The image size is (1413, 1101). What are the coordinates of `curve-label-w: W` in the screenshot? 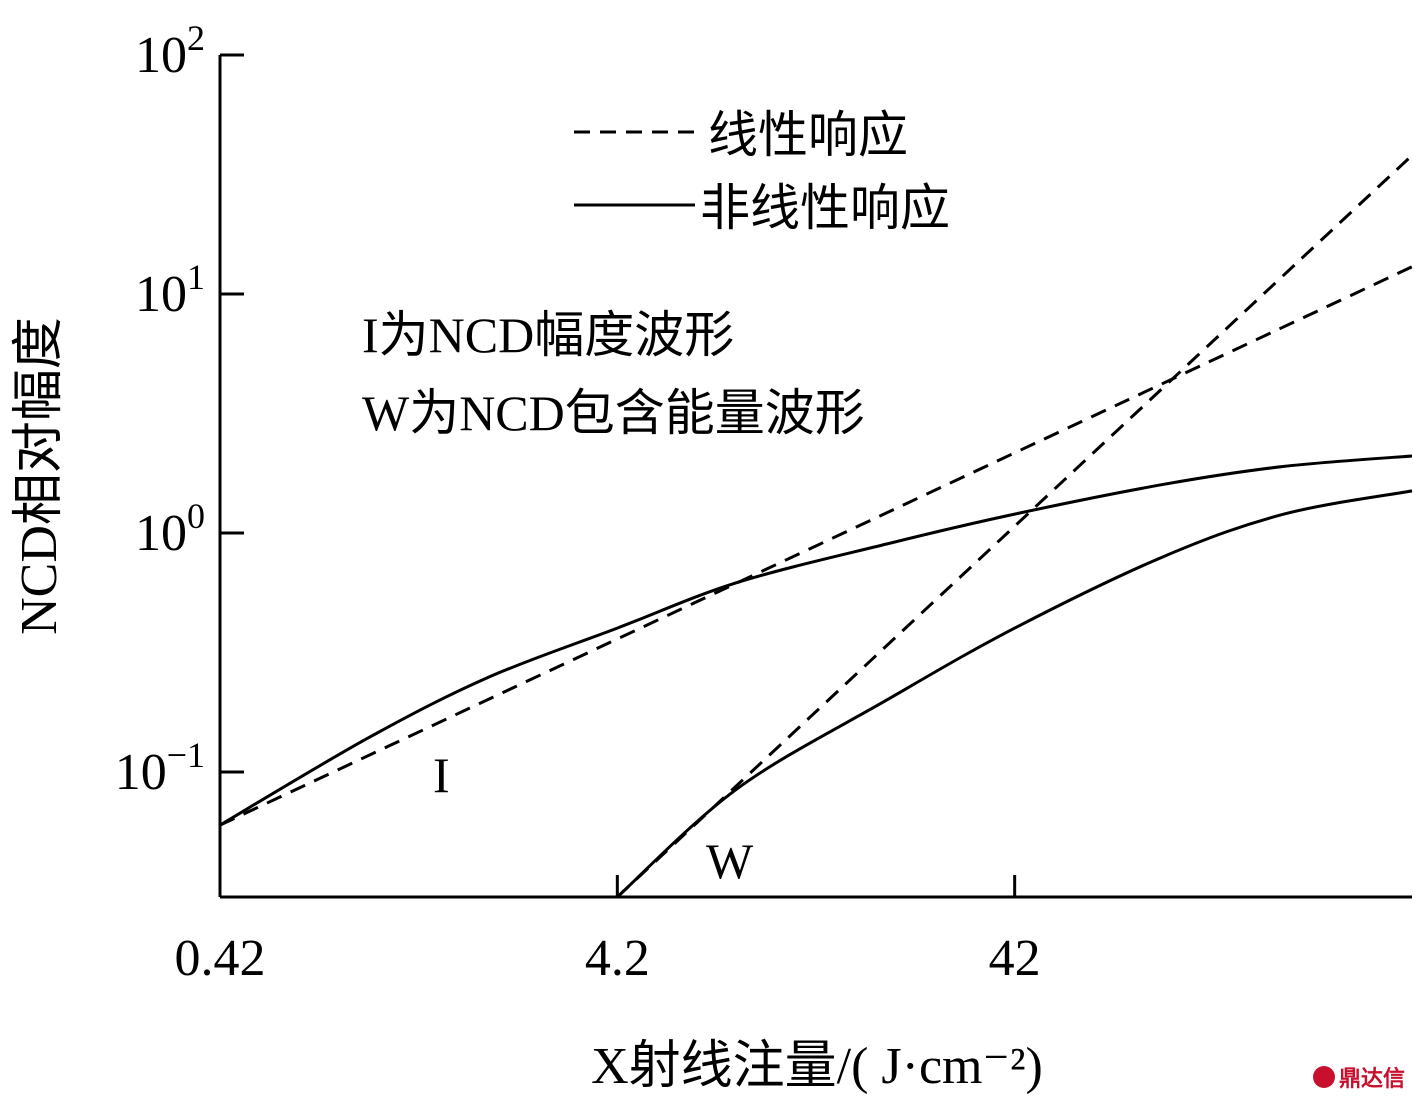 It's located at (730, 861).